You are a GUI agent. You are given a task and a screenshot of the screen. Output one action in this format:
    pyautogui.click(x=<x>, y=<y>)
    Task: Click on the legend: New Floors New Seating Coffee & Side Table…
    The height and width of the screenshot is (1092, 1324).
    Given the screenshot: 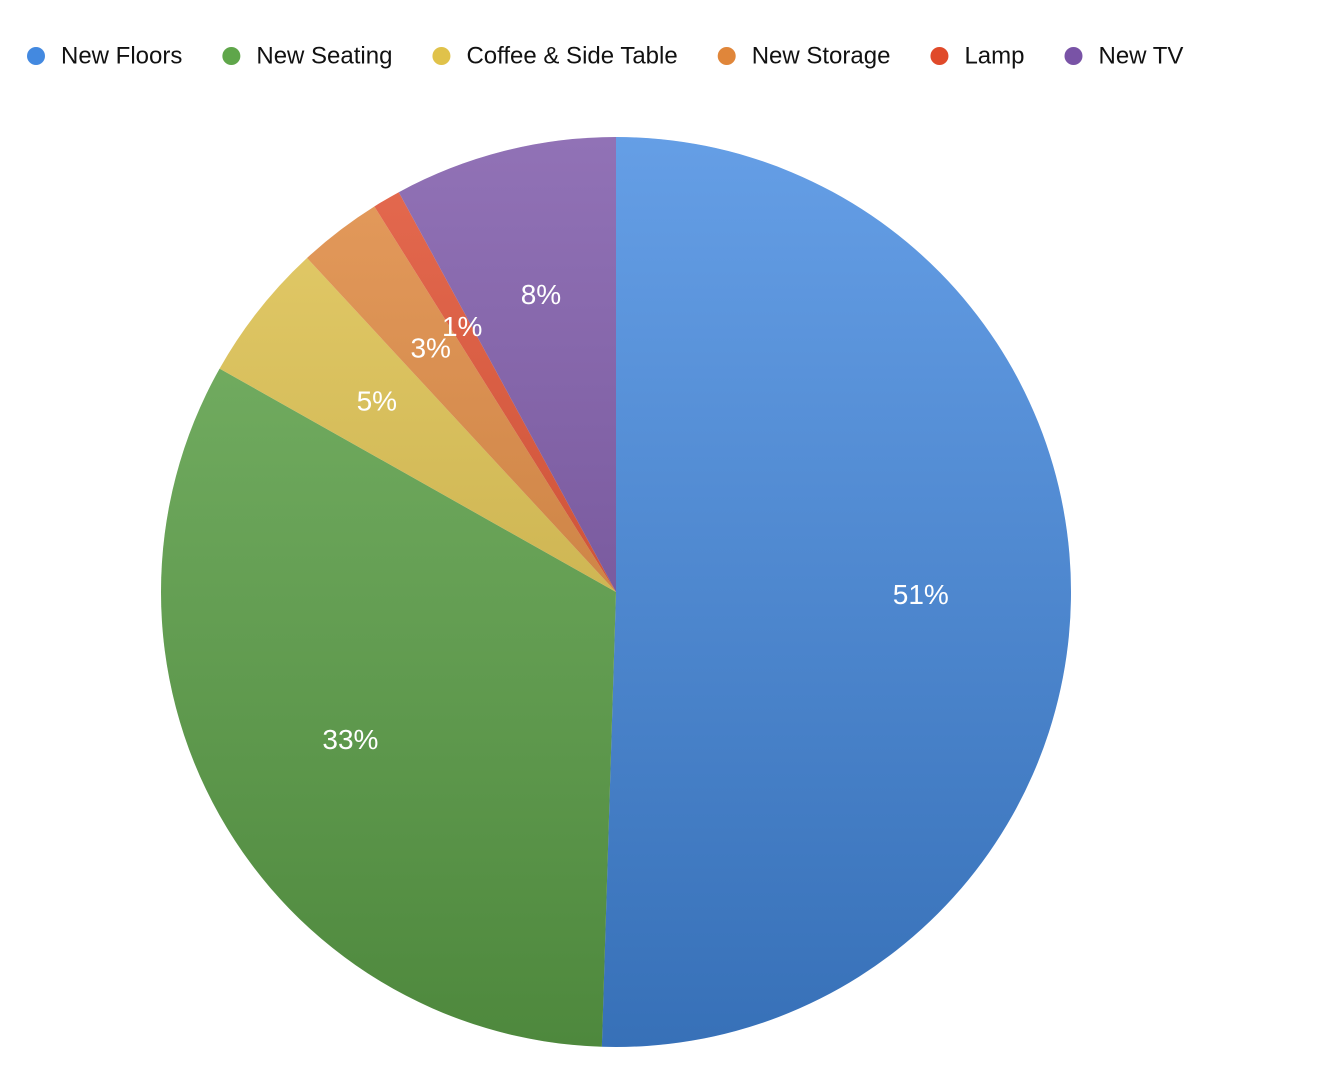 What is the action you would take?
    pyautogui.click(x=605, y=55)
    